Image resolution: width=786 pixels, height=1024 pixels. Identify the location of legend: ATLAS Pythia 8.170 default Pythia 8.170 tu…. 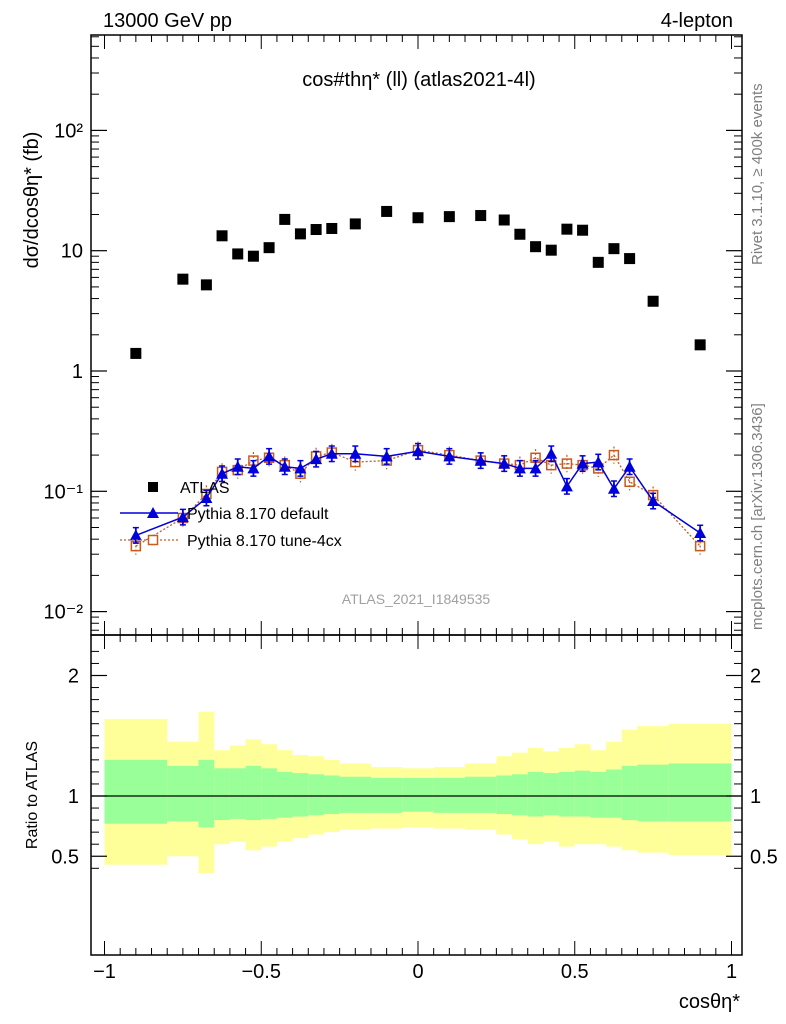
(231, 515).